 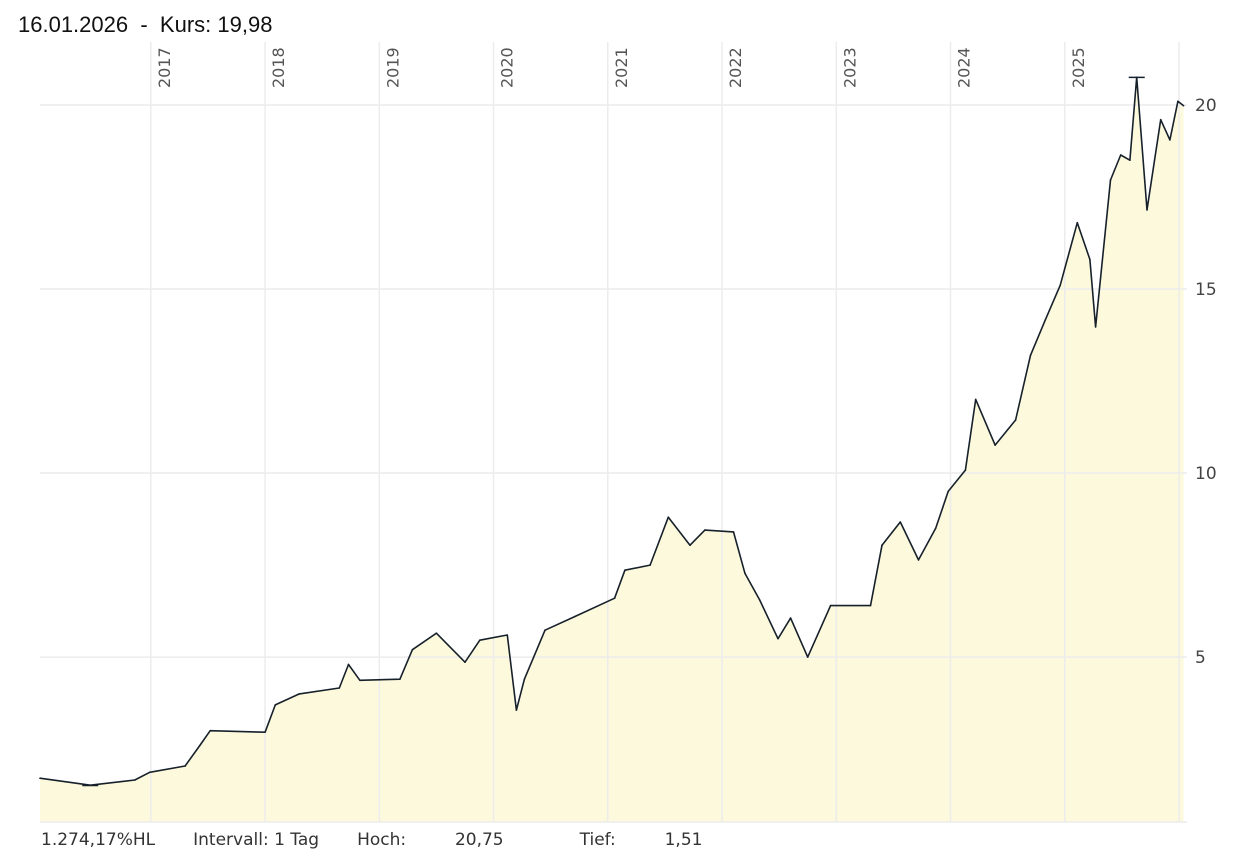 What do you see at coordinates (164, 67) in the screenshot?
I see `x-tick-label: 2017` at bounding box center [164, 67].